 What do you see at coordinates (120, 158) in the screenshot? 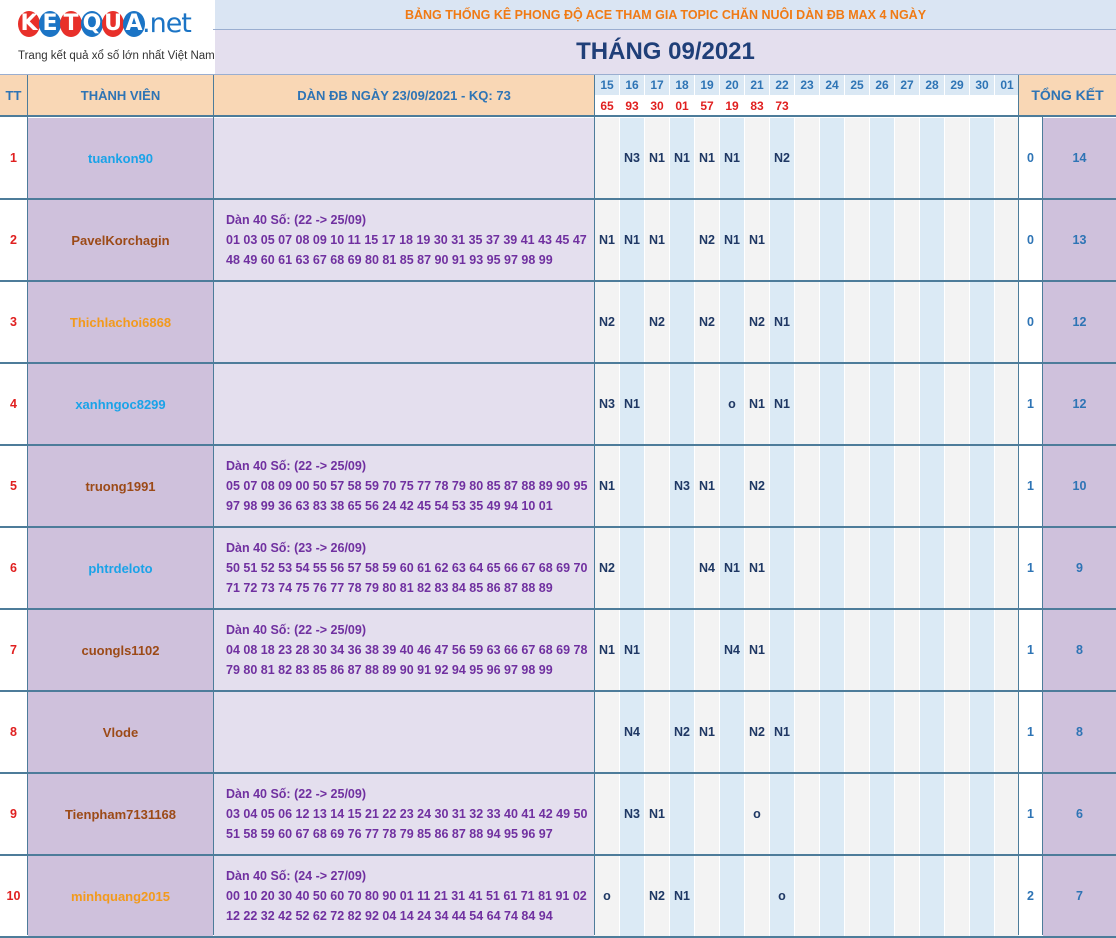
I see `member-name: tuankon90` at bounding box center [120, 158].